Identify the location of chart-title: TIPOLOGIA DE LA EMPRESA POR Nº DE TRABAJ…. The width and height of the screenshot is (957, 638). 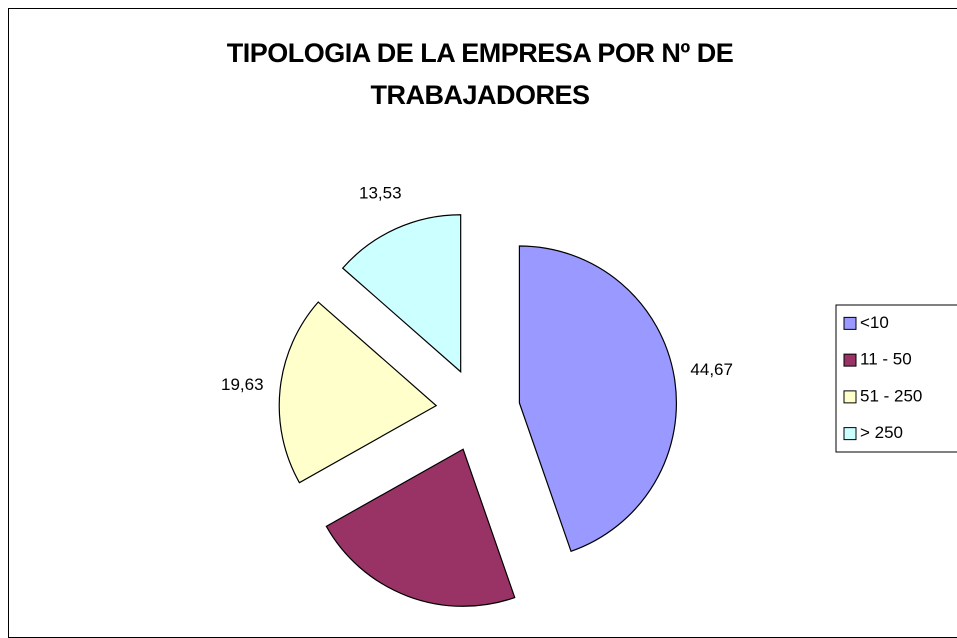
(480, 74).